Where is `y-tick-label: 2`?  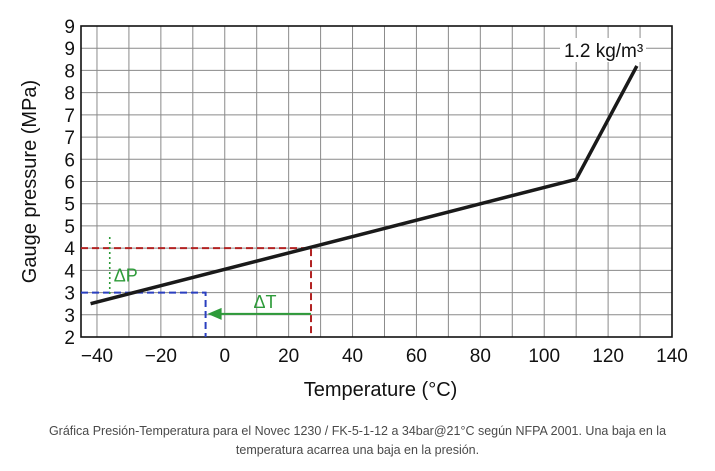
y-tick-label: 2 is located at coordinates (69, 338).